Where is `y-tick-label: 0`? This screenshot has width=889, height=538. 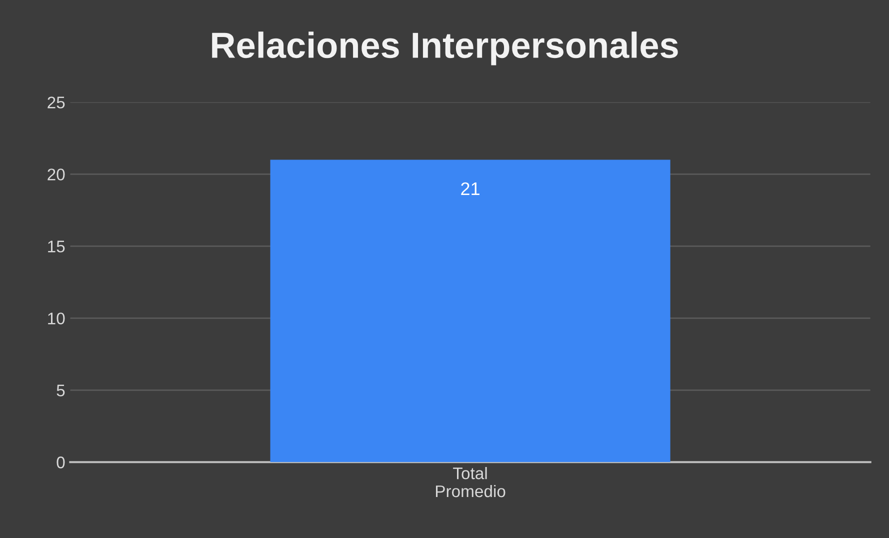 y-tick-label: 0 is located at coordinates (60, 462).